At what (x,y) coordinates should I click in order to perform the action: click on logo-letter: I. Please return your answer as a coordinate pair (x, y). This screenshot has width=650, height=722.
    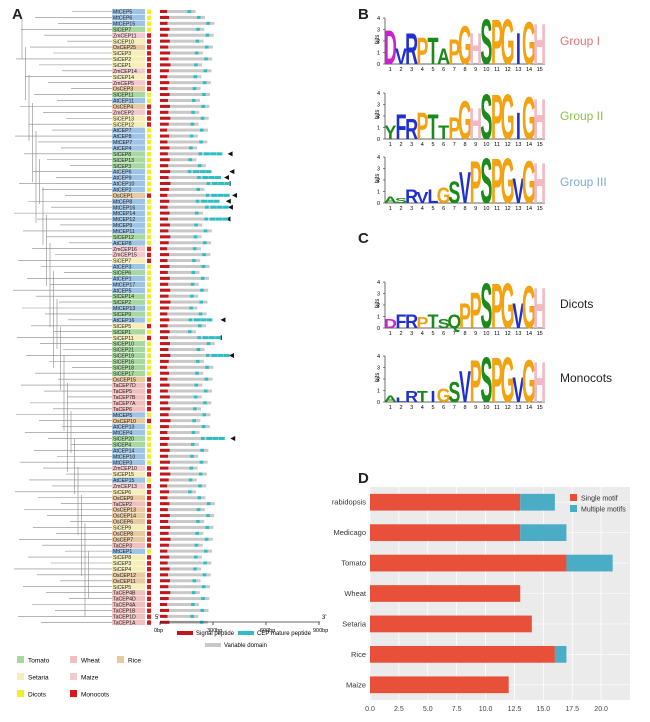
    Looking at the image, I should click on (432, 397).